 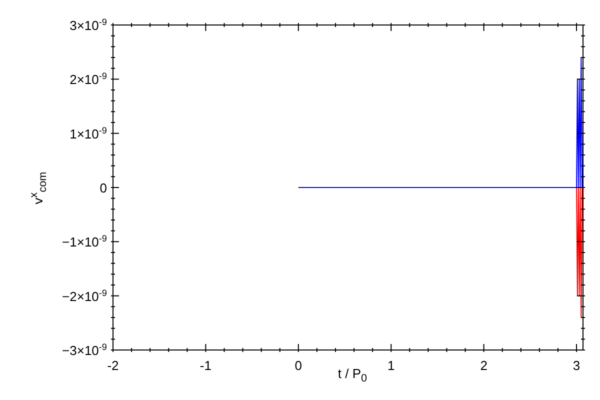 I want to click on x-tick-label: 2, so click(x=484, y=365).